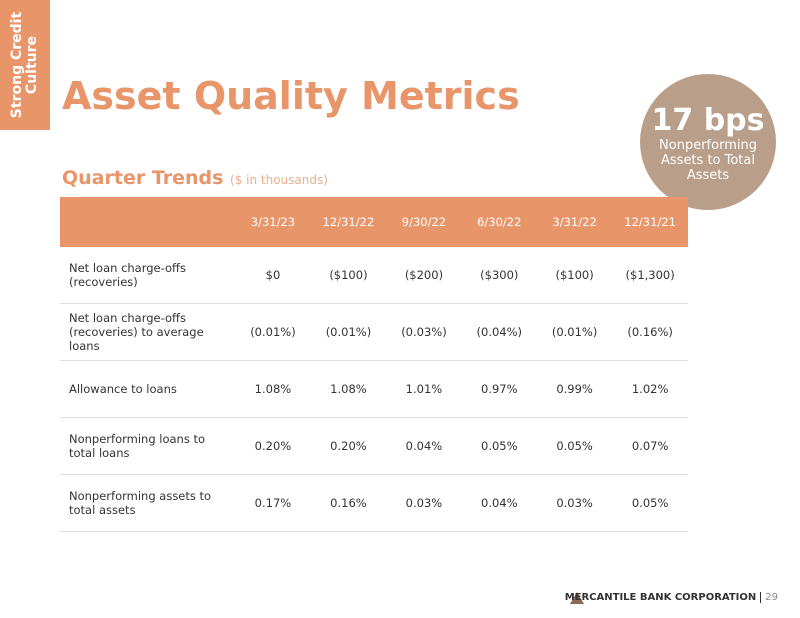  Describe the element at coordinates (348, 503) in the screenshot. I see `cell: 0.16%` at that location.